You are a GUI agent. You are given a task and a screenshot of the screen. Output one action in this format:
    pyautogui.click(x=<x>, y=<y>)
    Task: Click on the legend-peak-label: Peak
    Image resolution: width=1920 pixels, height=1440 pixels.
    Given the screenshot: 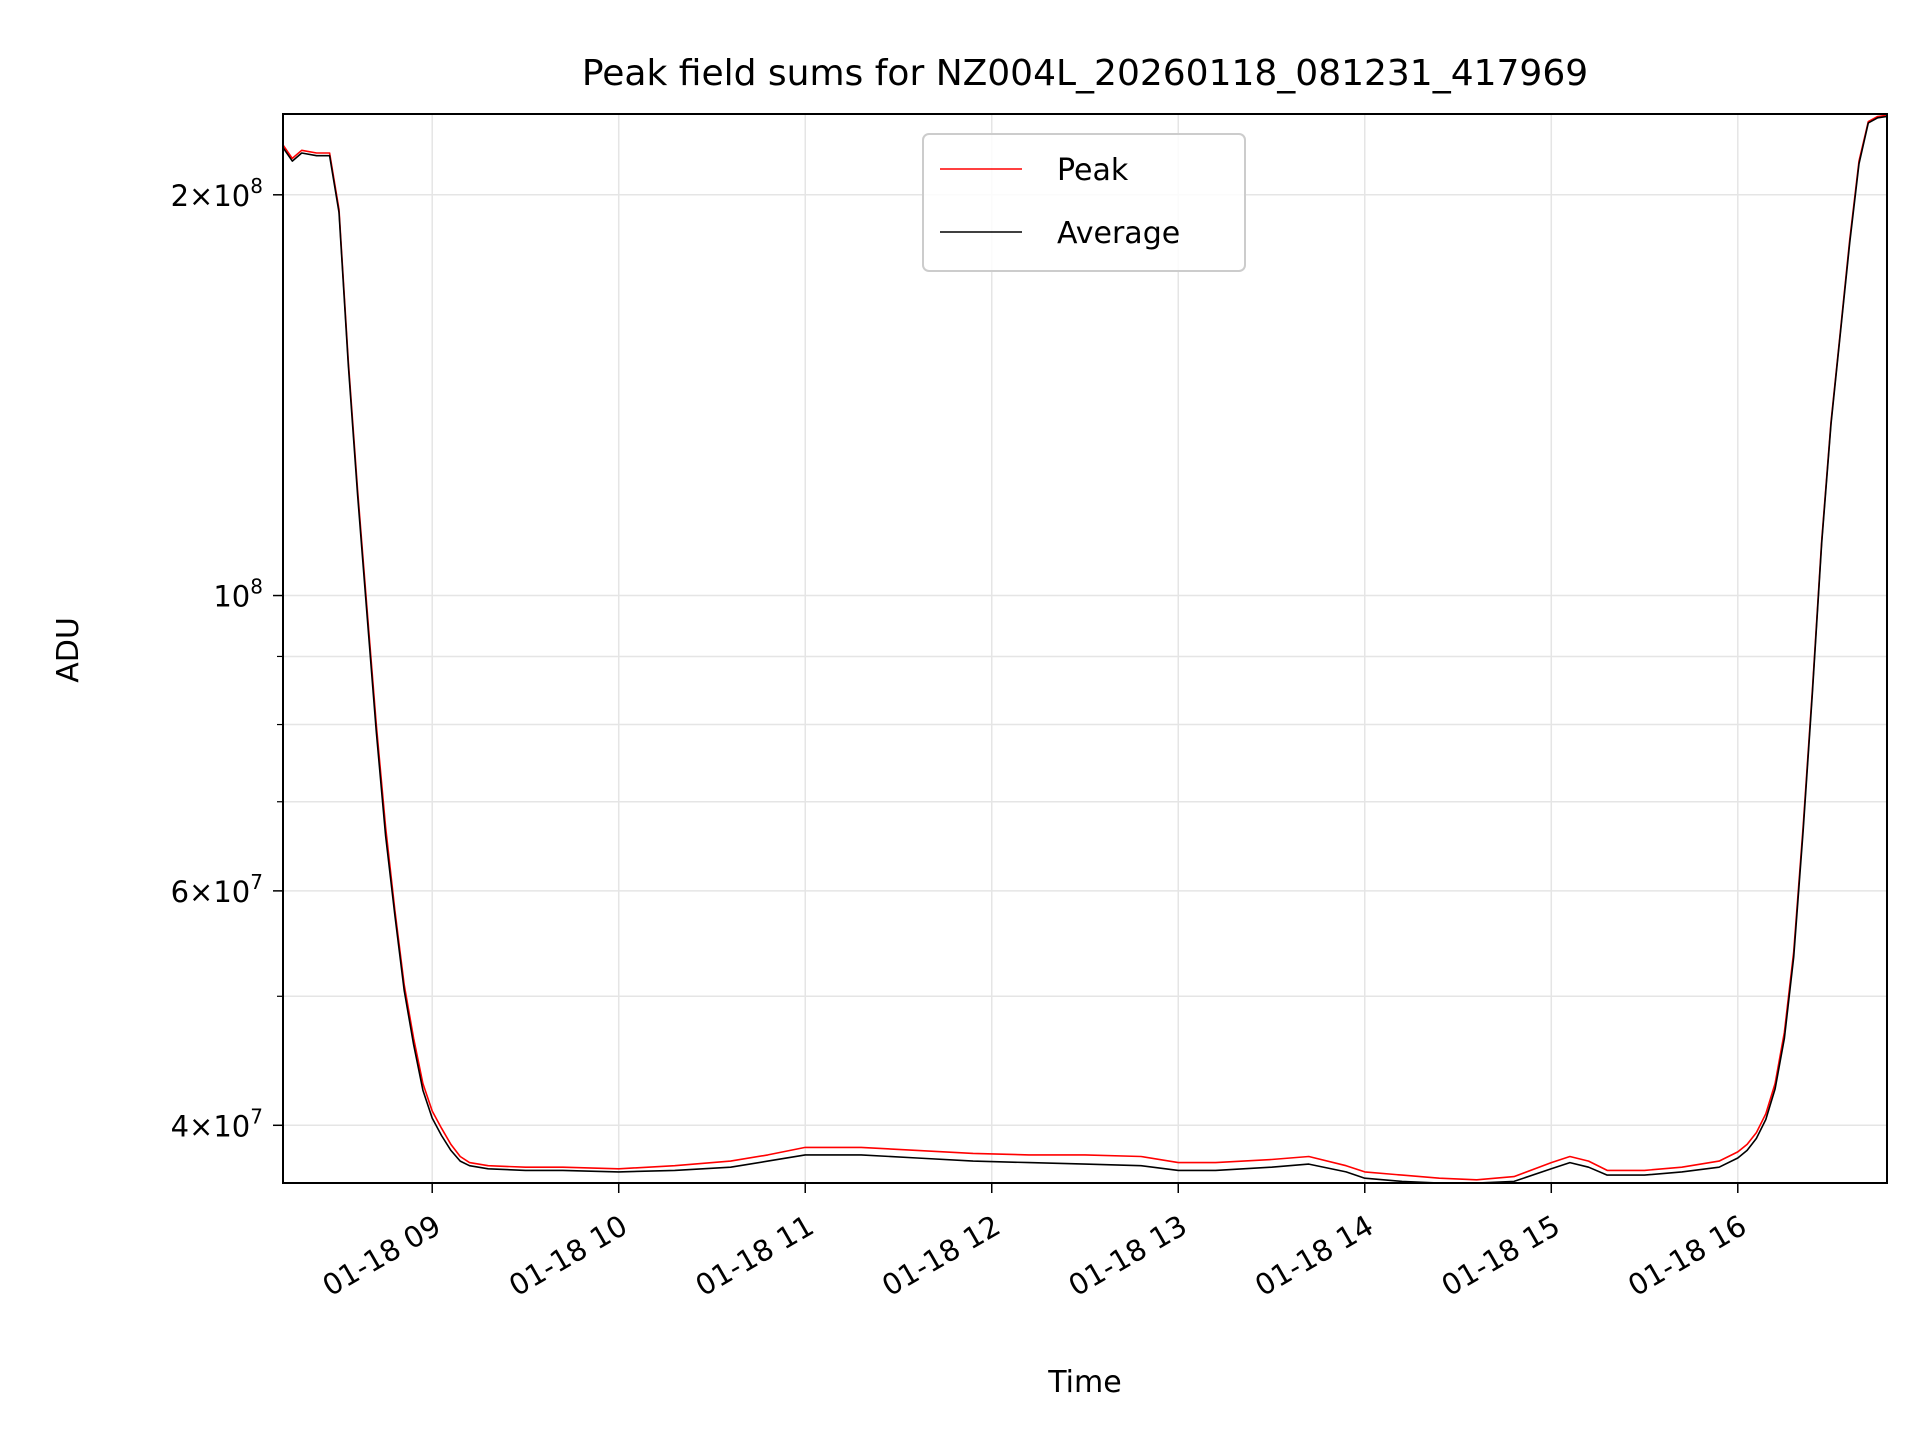 What is the action you would take?
    pyautogui.click(x=1093, y=170)
    